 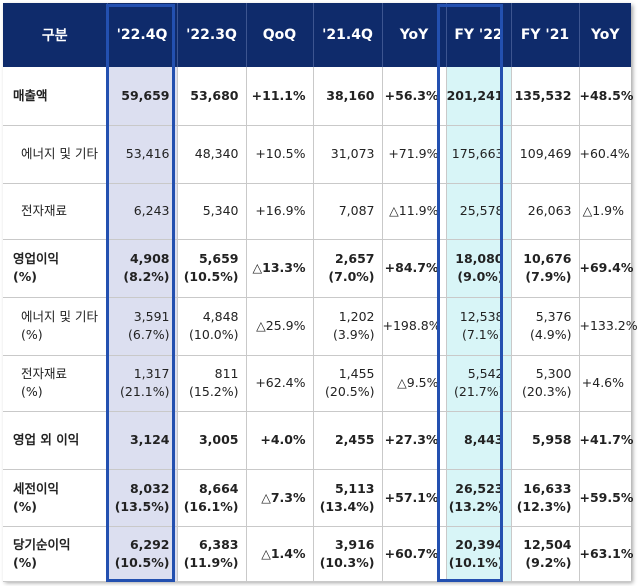 I want to click on cell-value: 4,908, so click(x=149, y=258).